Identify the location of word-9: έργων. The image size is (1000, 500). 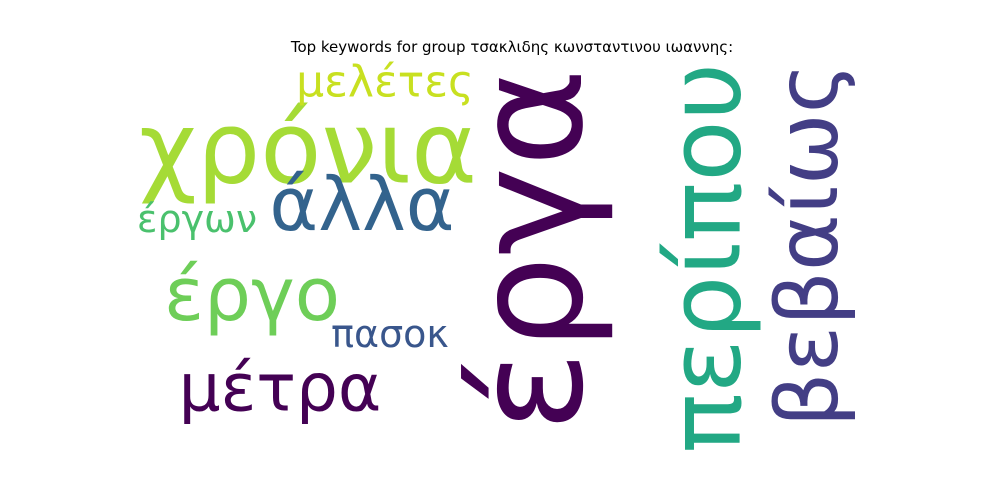
(197, 219).